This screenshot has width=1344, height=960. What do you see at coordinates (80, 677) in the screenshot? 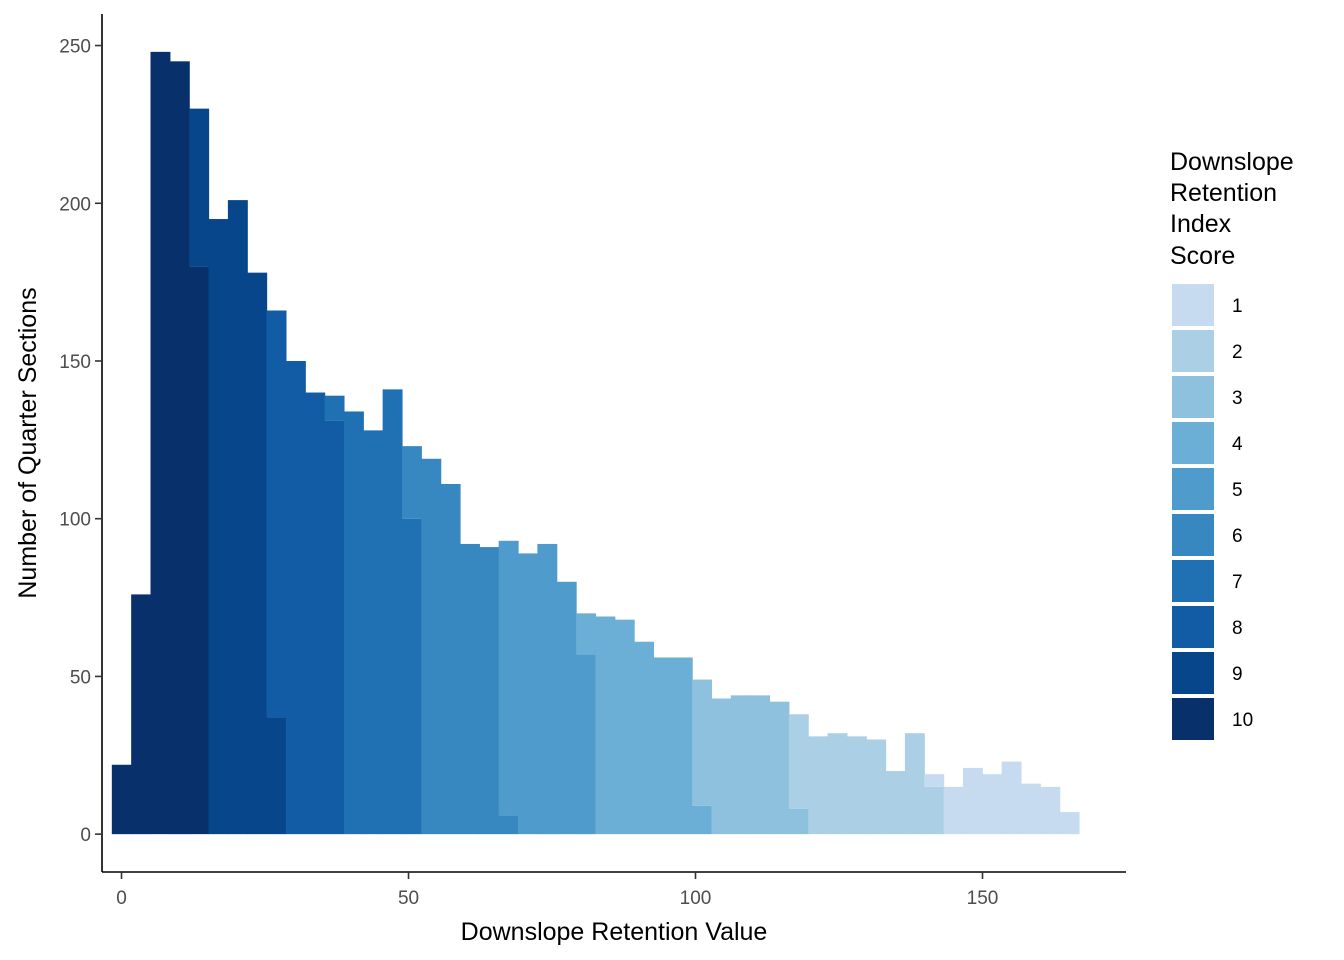
I see `y-tick-label: 50` at bounding box center [80, 677].